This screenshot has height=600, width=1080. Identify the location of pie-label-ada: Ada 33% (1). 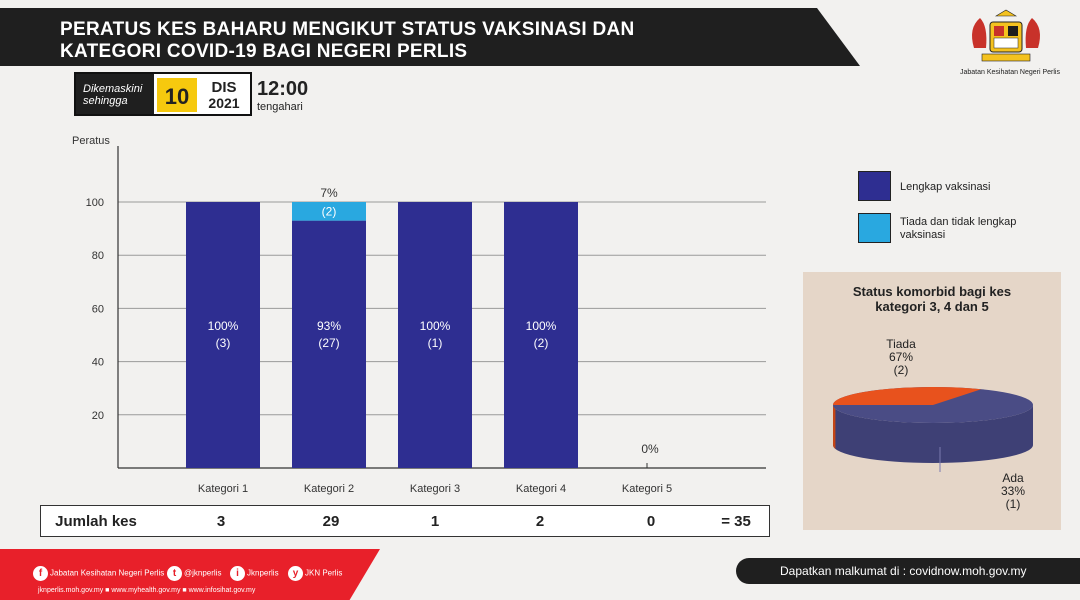
(1013, 491).